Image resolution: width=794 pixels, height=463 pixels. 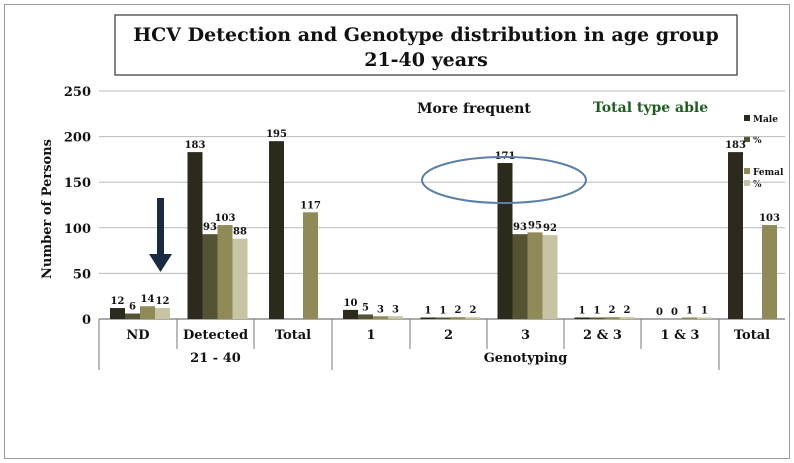 What do you see at coordinates (195, 235) in the screenshot?
I see `bar-Detected-Male` at bounding box center [195, 235].